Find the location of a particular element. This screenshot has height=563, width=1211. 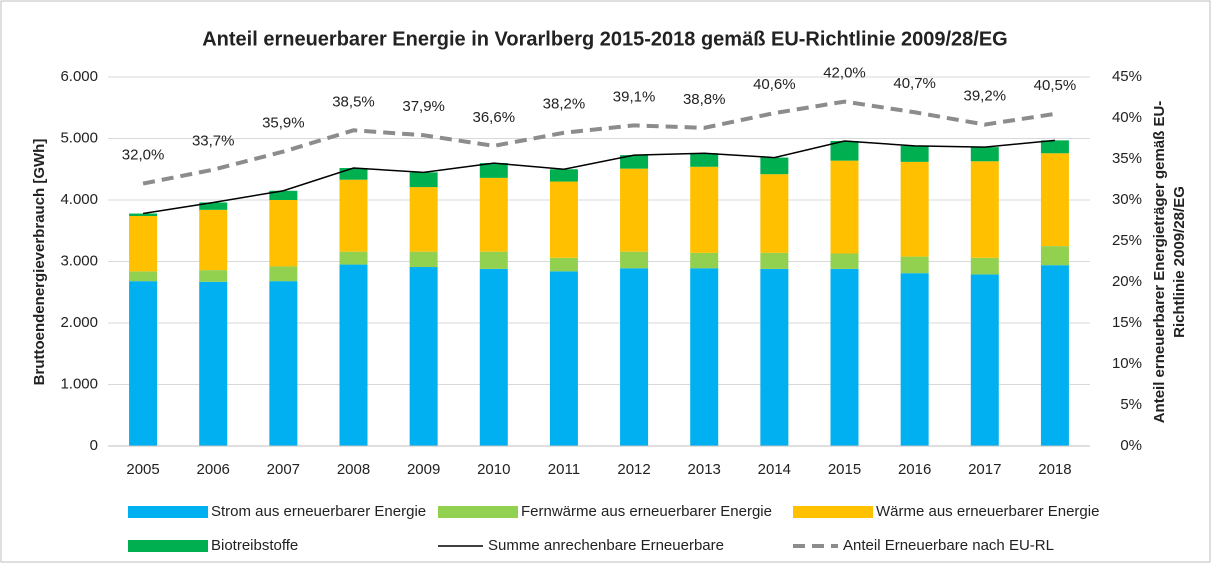

legend-label: Fernwärme aus erneuerbarer Energie is located at coordinates (646, 511).